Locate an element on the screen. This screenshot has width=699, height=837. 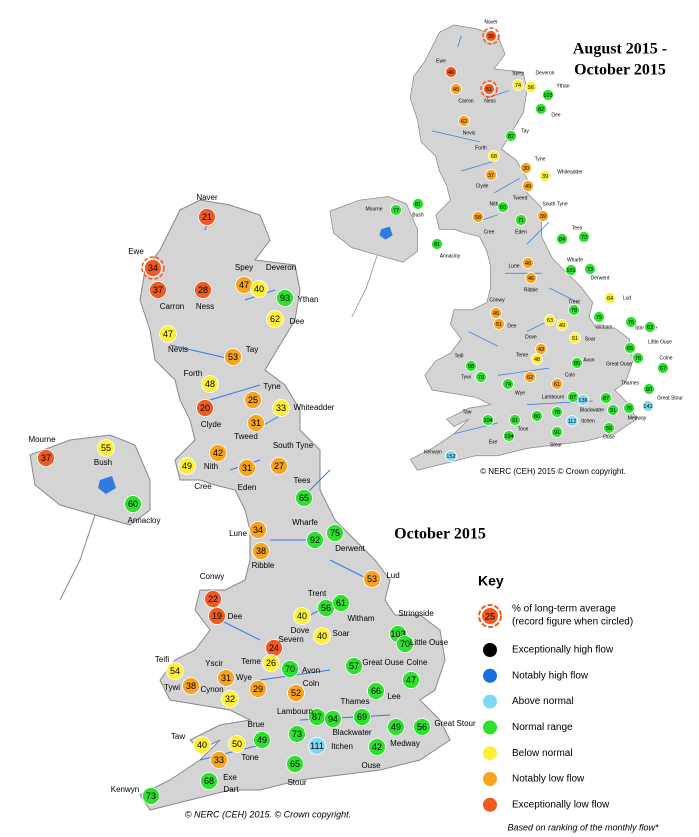
station-label: Little Ouse is located at coordinates (429, 642).